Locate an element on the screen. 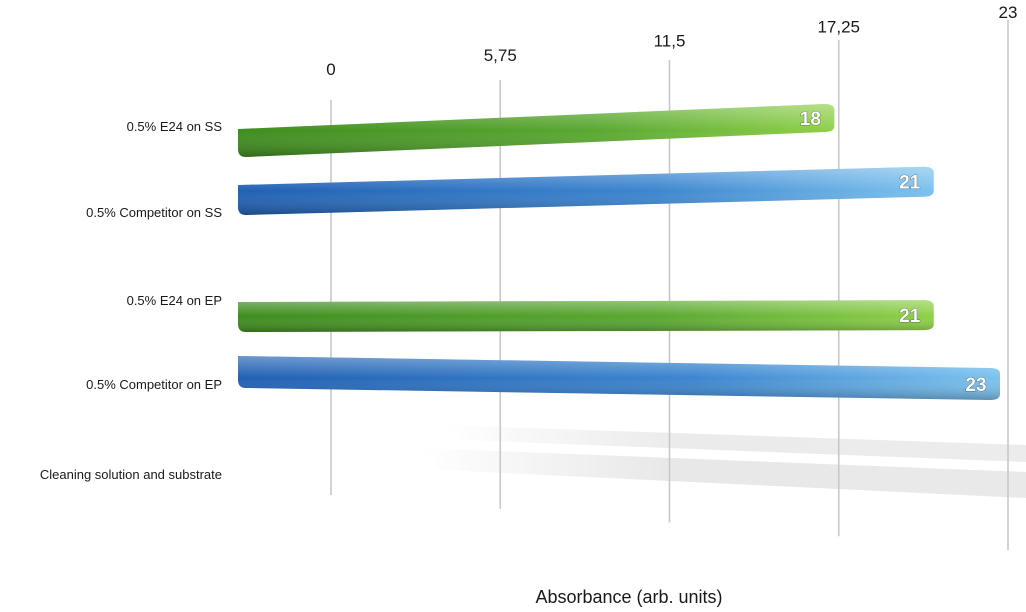 Image resolution: width=1026 pixels, height=612 pixels. category-label: Cleaning solution and substrate is located at coordinates (131, 474).